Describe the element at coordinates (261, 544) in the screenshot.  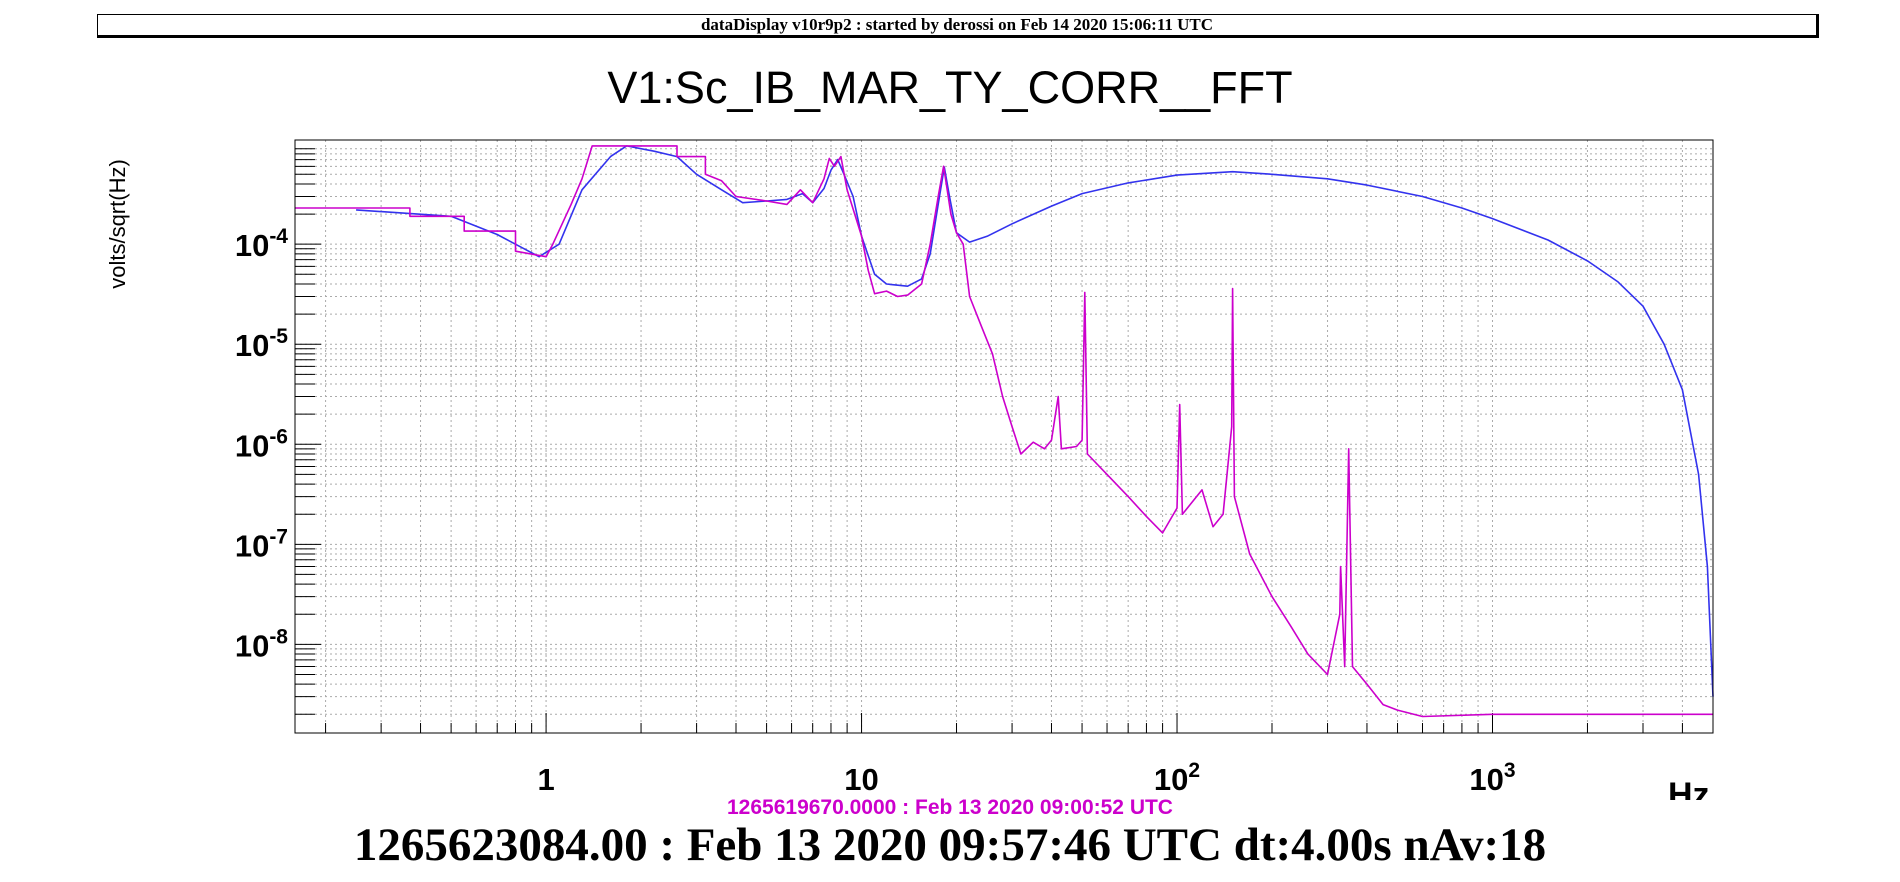
I see `y-tick-label: 10⁻⁷` at that location.